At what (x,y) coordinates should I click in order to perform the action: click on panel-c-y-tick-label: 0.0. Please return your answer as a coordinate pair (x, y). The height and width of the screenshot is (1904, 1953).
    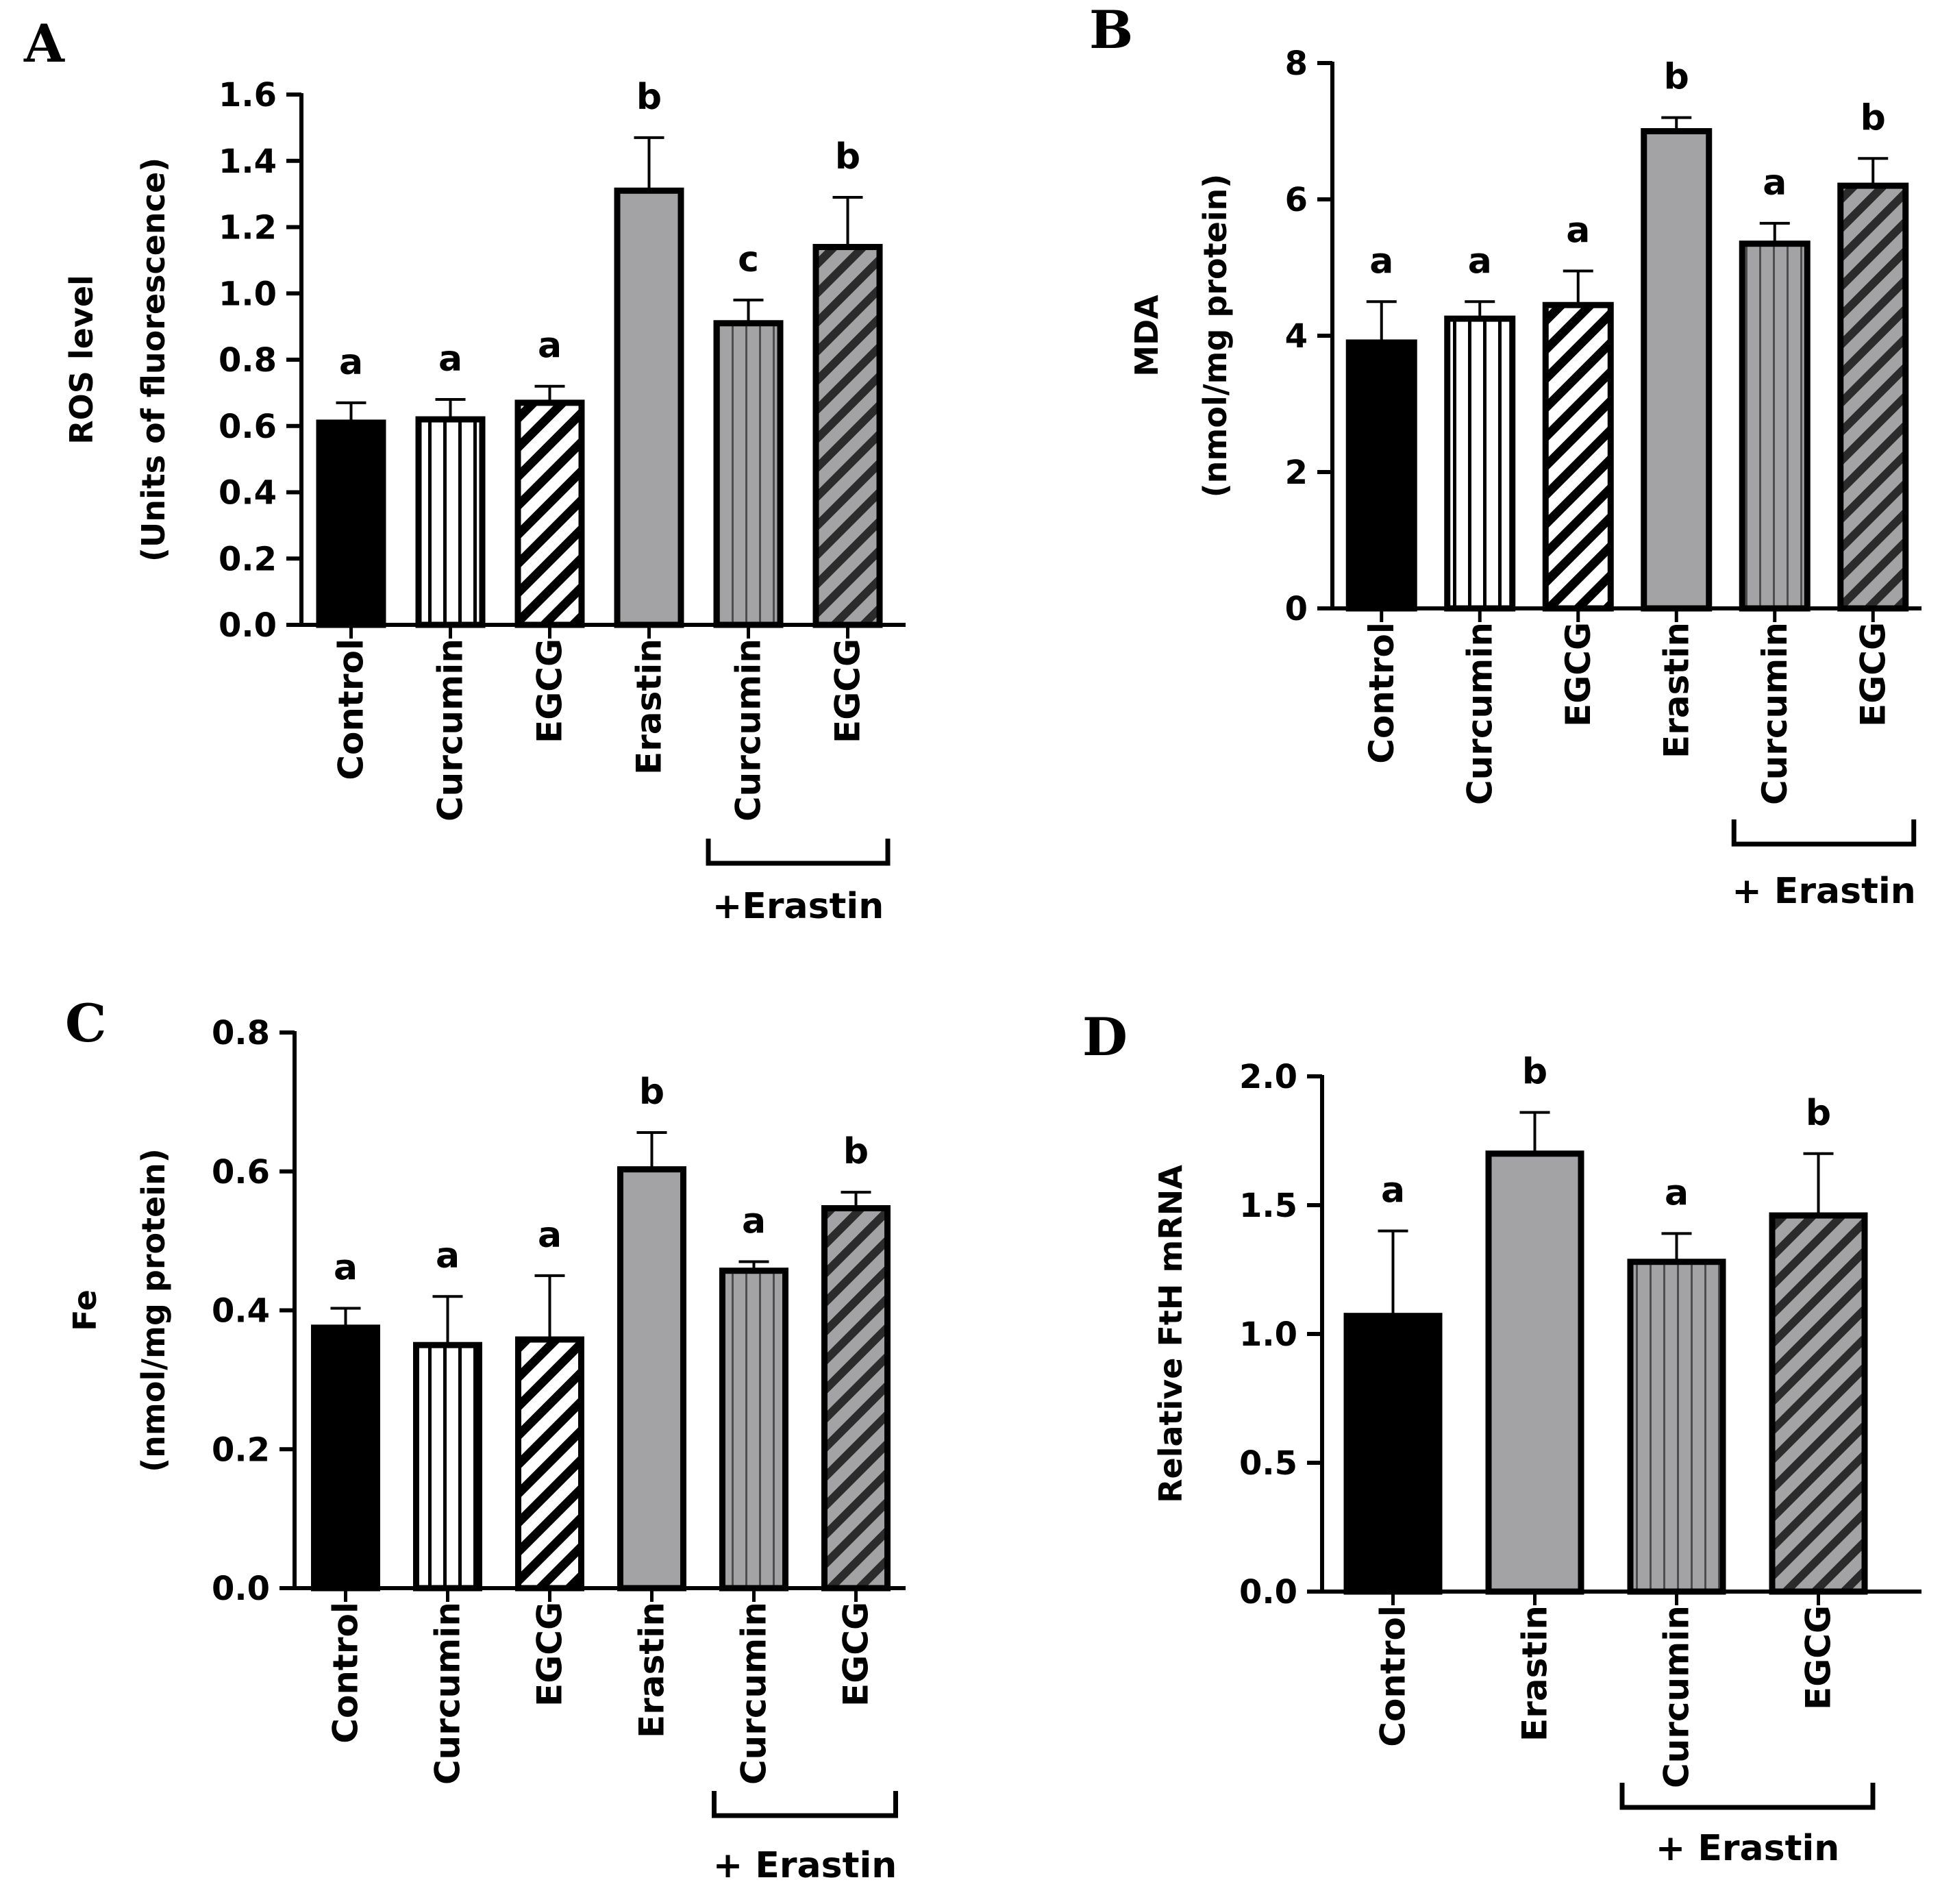
    Looking at the image, I should click on (241, 1589).